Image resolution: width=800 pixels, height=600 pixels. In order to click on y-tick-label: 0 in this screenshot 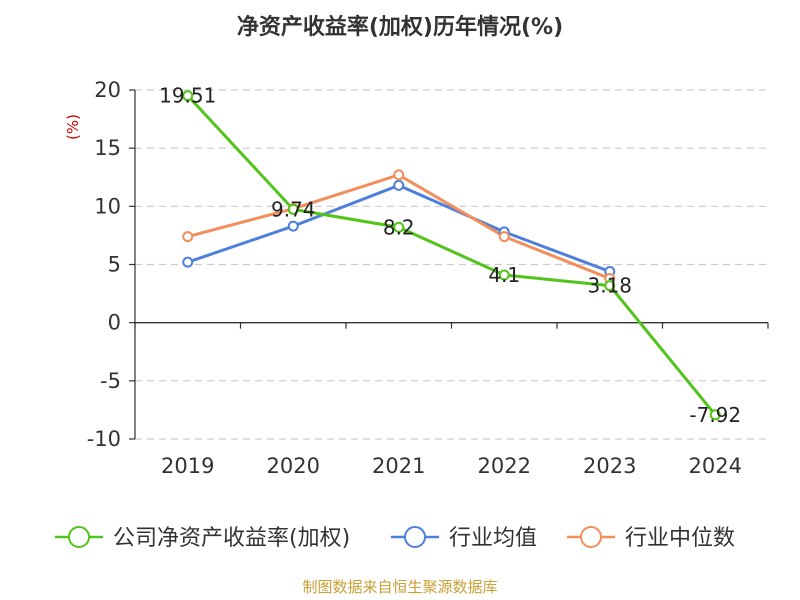, I will do `click(114, 323)`.